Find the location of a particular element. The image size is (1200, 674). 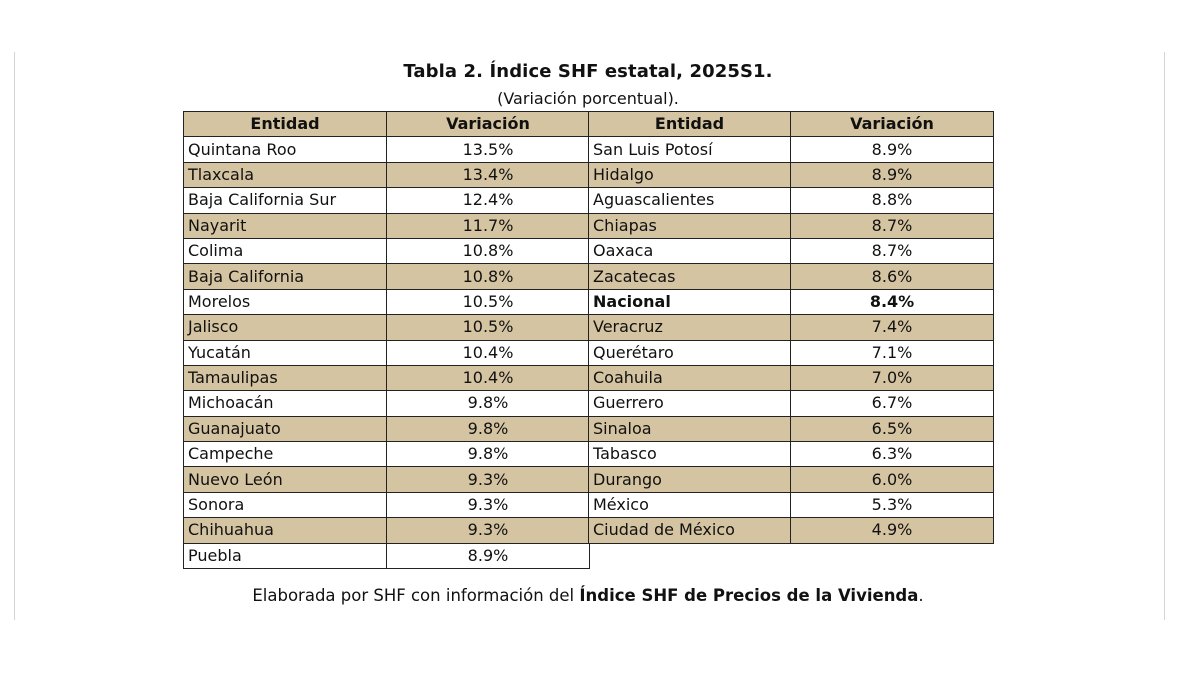

variation-cell: 8.6% is located at coordinates (892, 276).